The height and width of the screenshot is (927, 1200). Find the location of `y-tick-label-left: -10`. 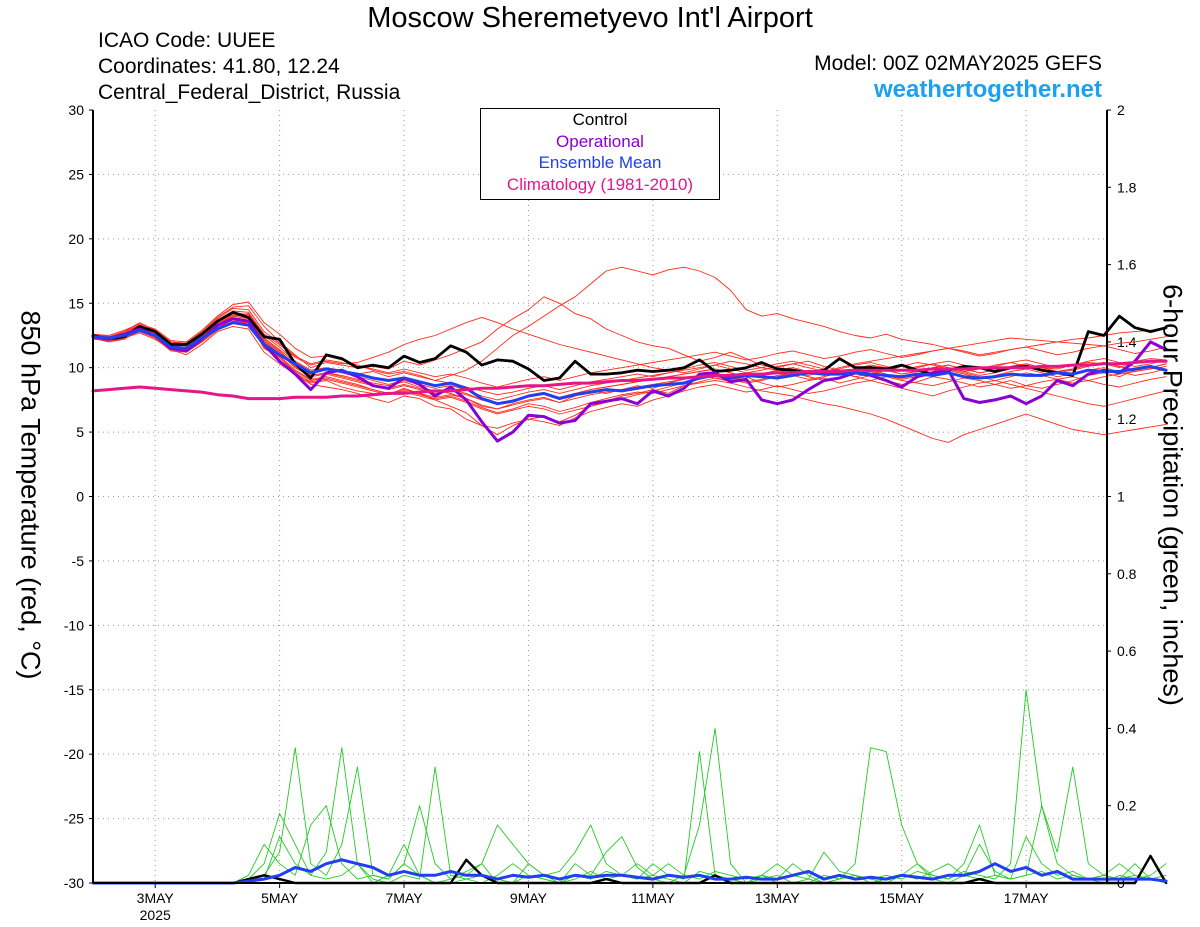

y-tick-label-left: -10 is located at coordinates (74, 625).